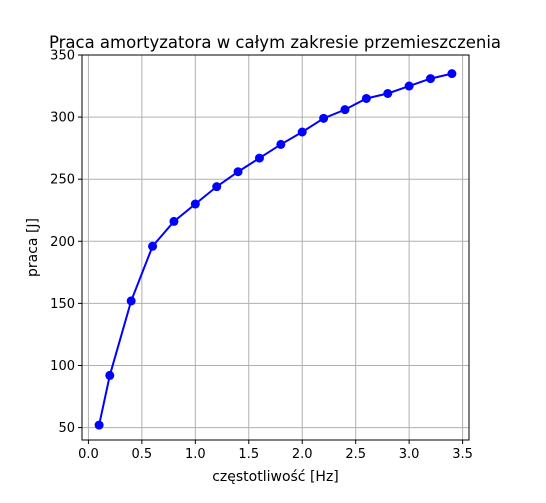 The height and width of the screenshot is (503, 546). Describe the element at coordinates (275, 477) in the screenshot. I see `x-axis-label: częstotliwość [Hz]` at that location.